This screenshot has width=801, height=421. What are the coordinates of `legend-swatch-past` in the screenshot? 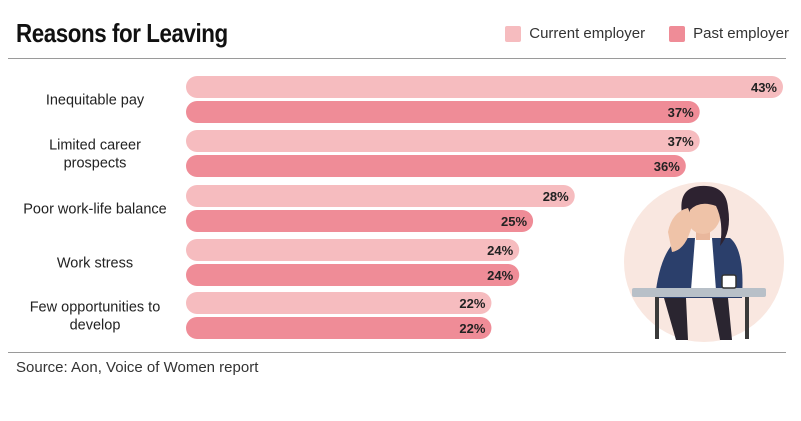 It's located at (677, 33).